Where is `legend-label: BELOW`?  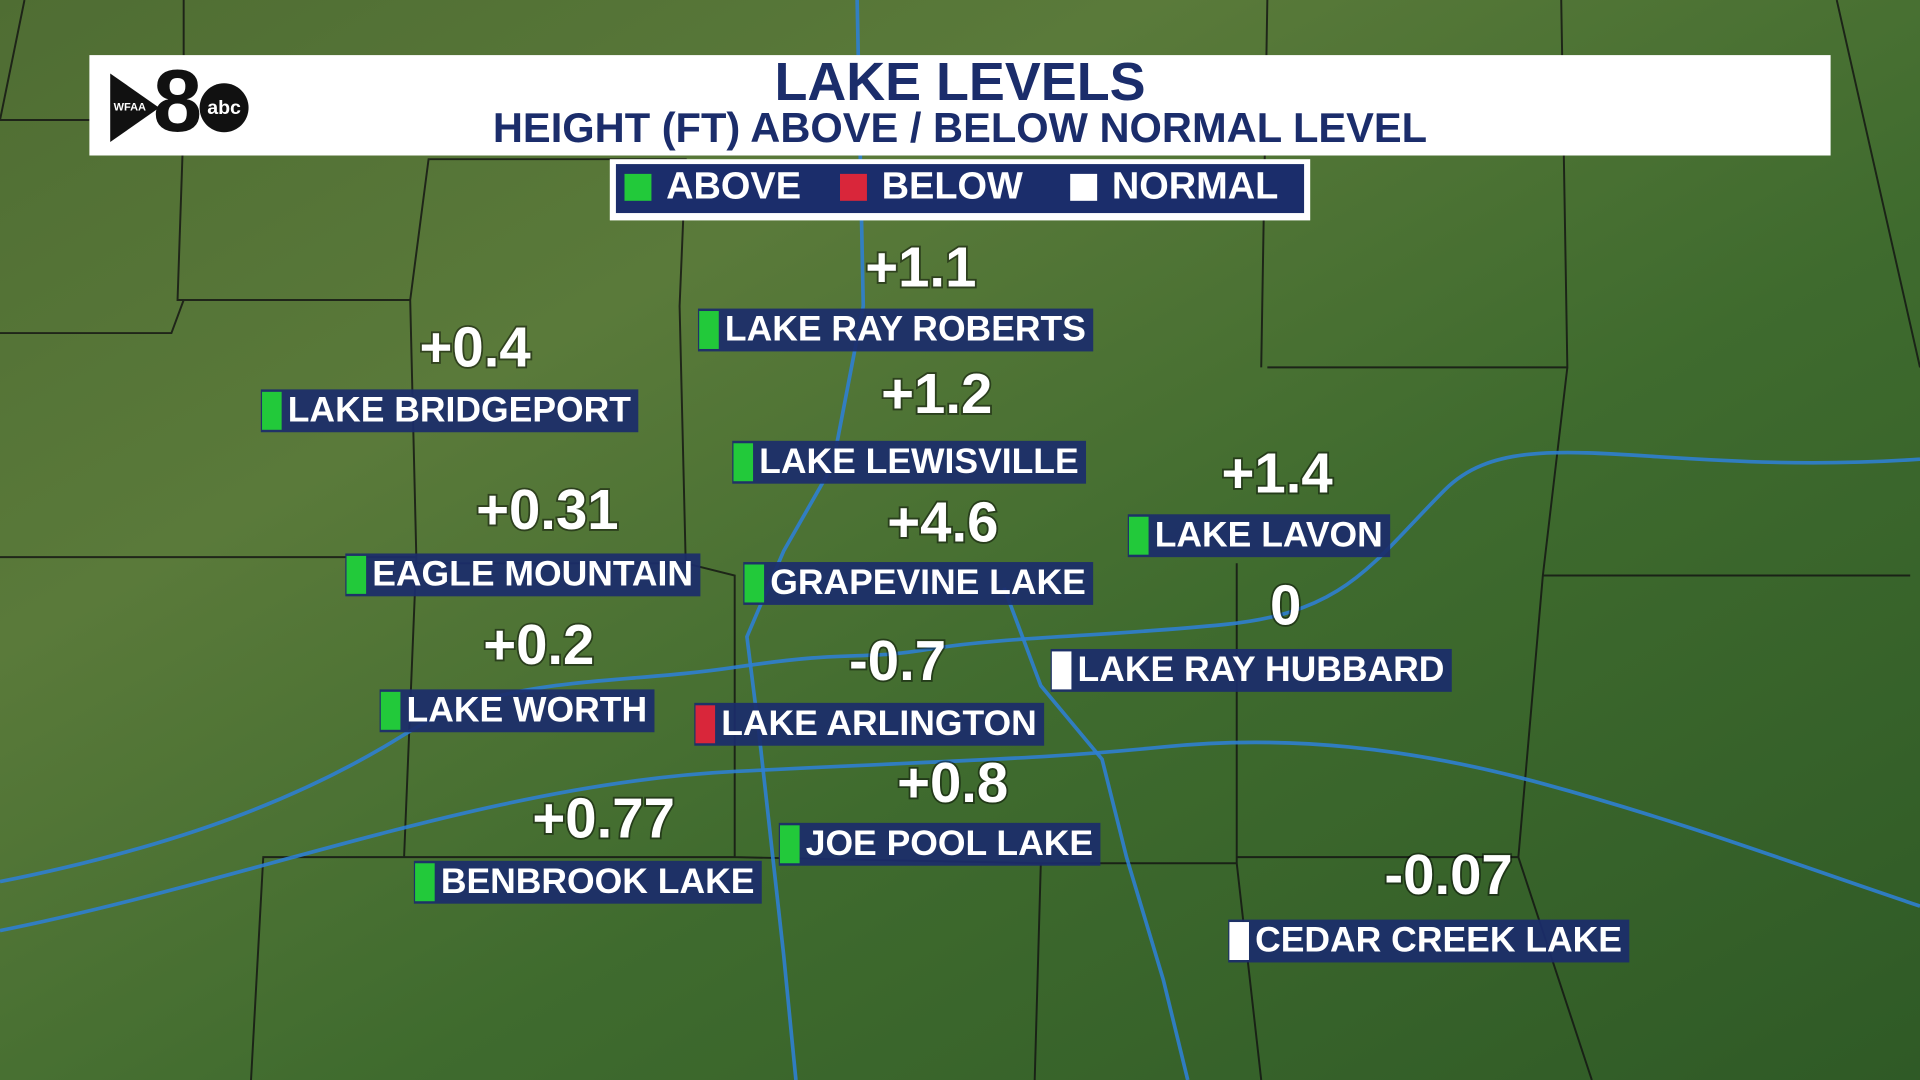
legend-label: BELOW is located at coordinates (952, 187).